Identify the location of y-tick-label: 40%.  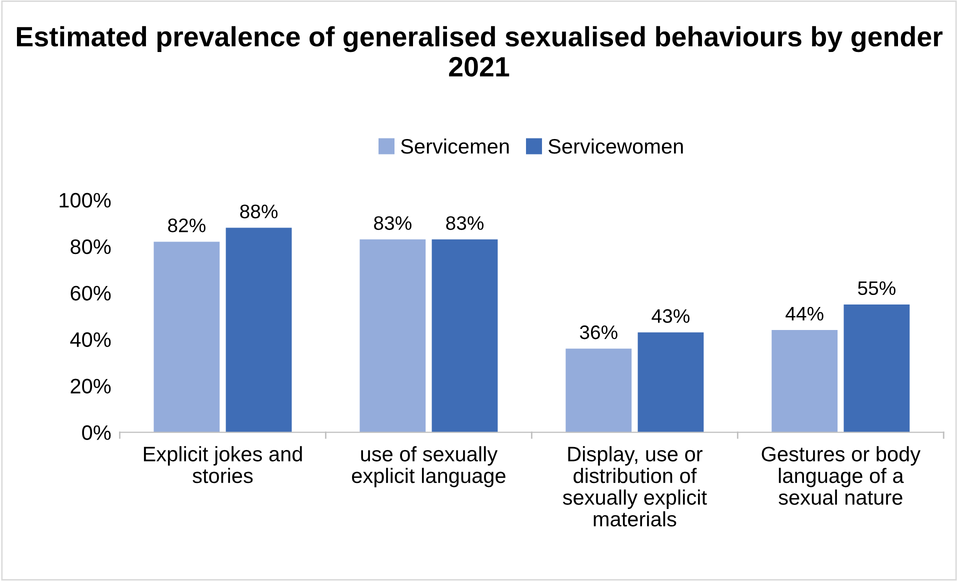
(90, 340).